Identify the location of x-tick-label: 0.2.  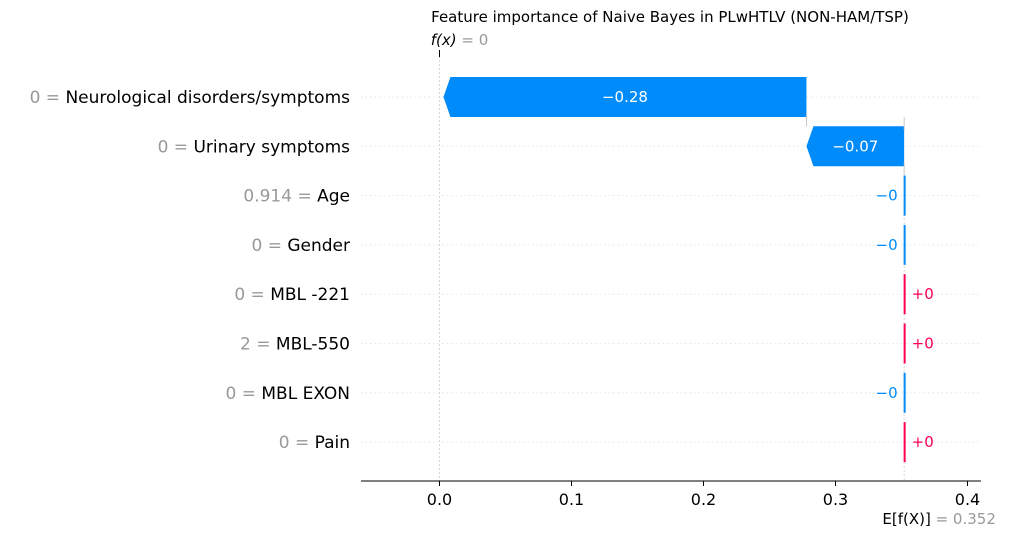
(703, 499).